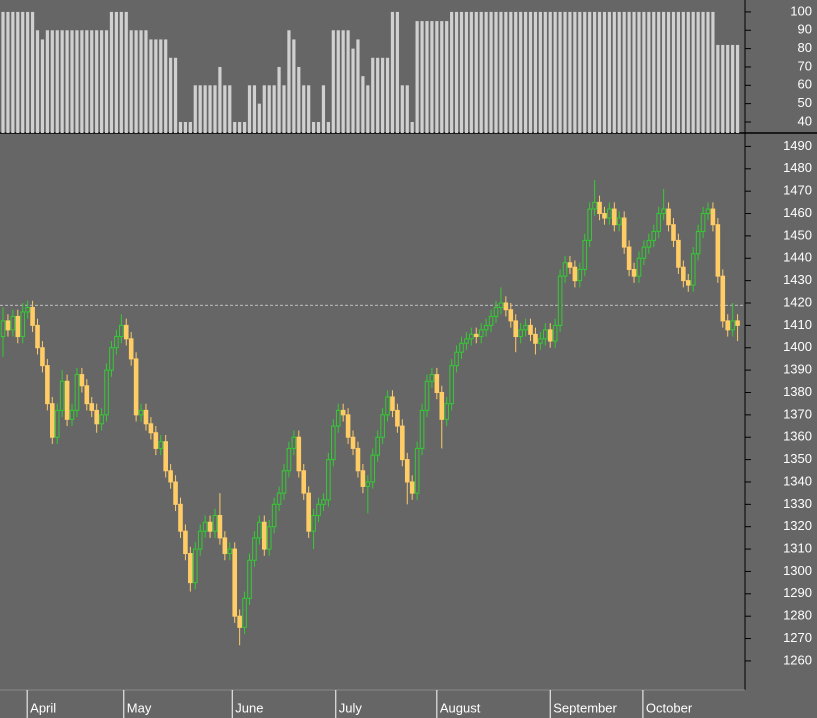  Describe the element at coordinates (801, 10) in the screenshot. I see `y-tick-label: 100` at that location.